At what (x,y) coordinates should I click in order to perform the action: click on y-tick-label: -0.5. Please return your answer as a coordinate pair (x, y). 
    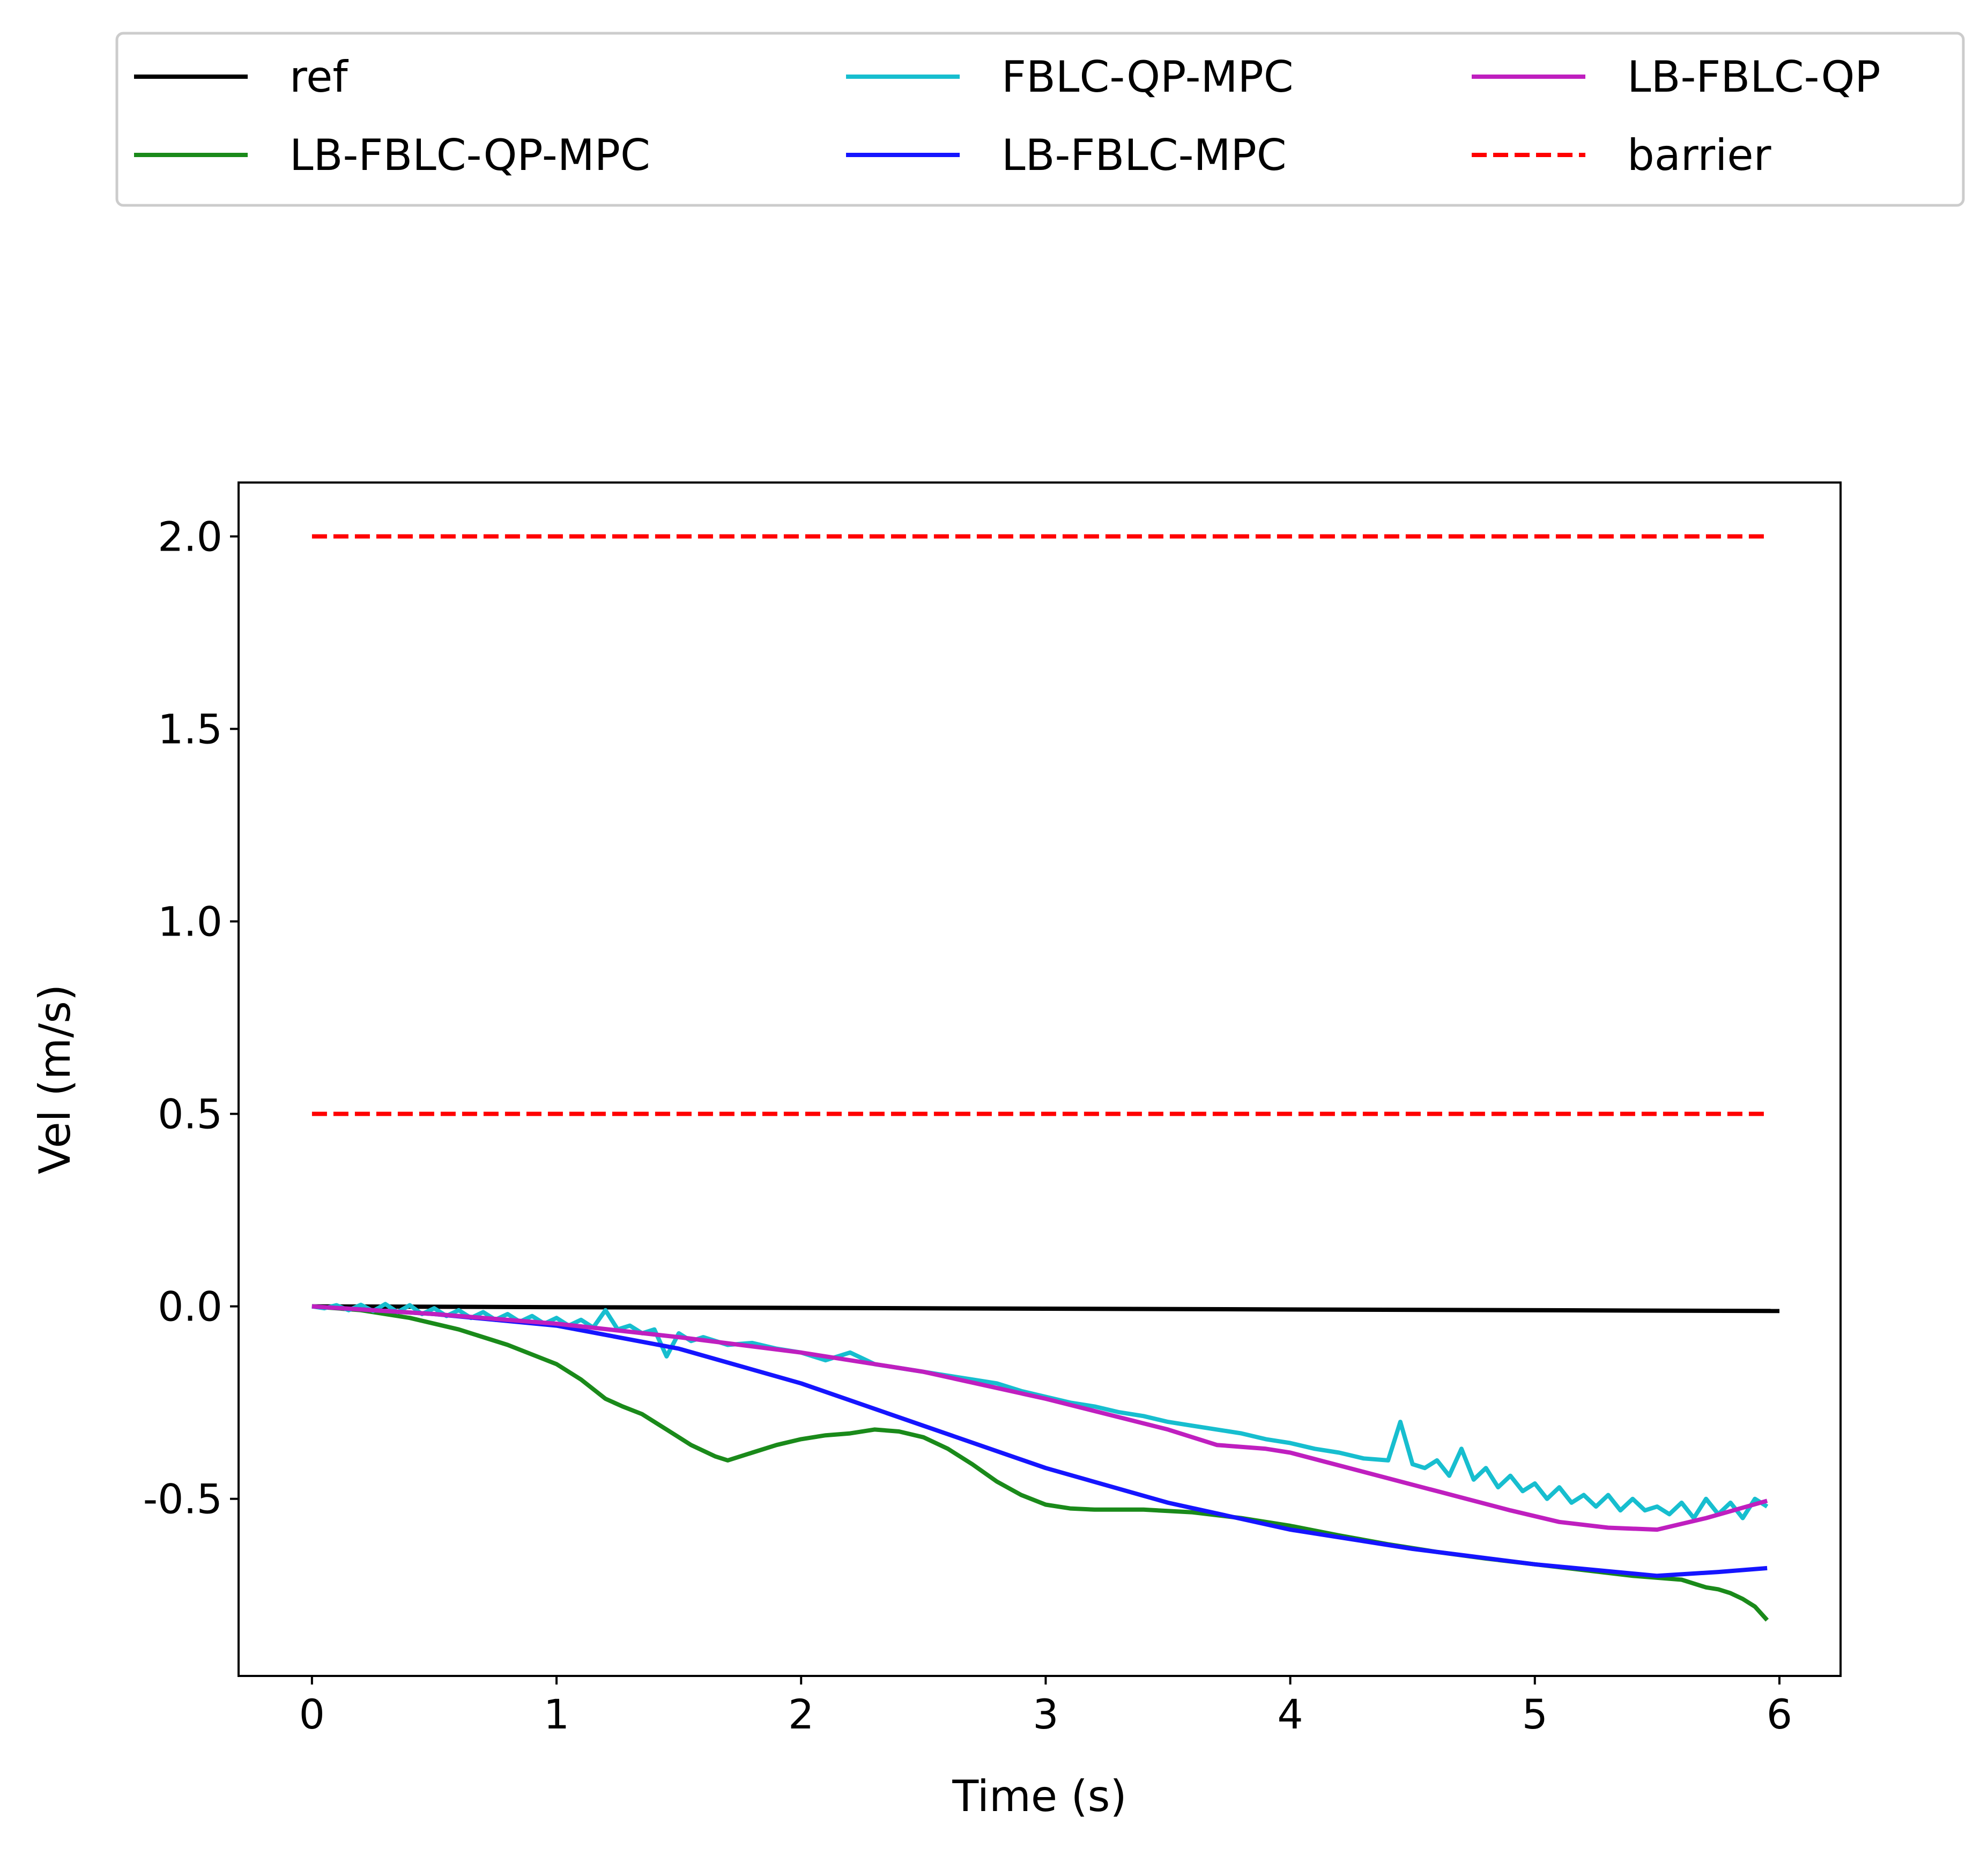
    Looking at the image, I should click on (182, 1499).